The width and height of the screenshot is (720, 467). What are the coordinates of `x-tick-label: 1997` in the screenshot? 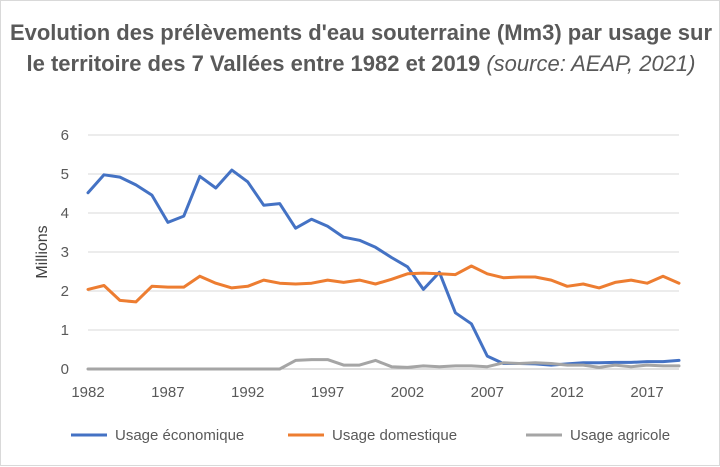 It's located at (327, 392).